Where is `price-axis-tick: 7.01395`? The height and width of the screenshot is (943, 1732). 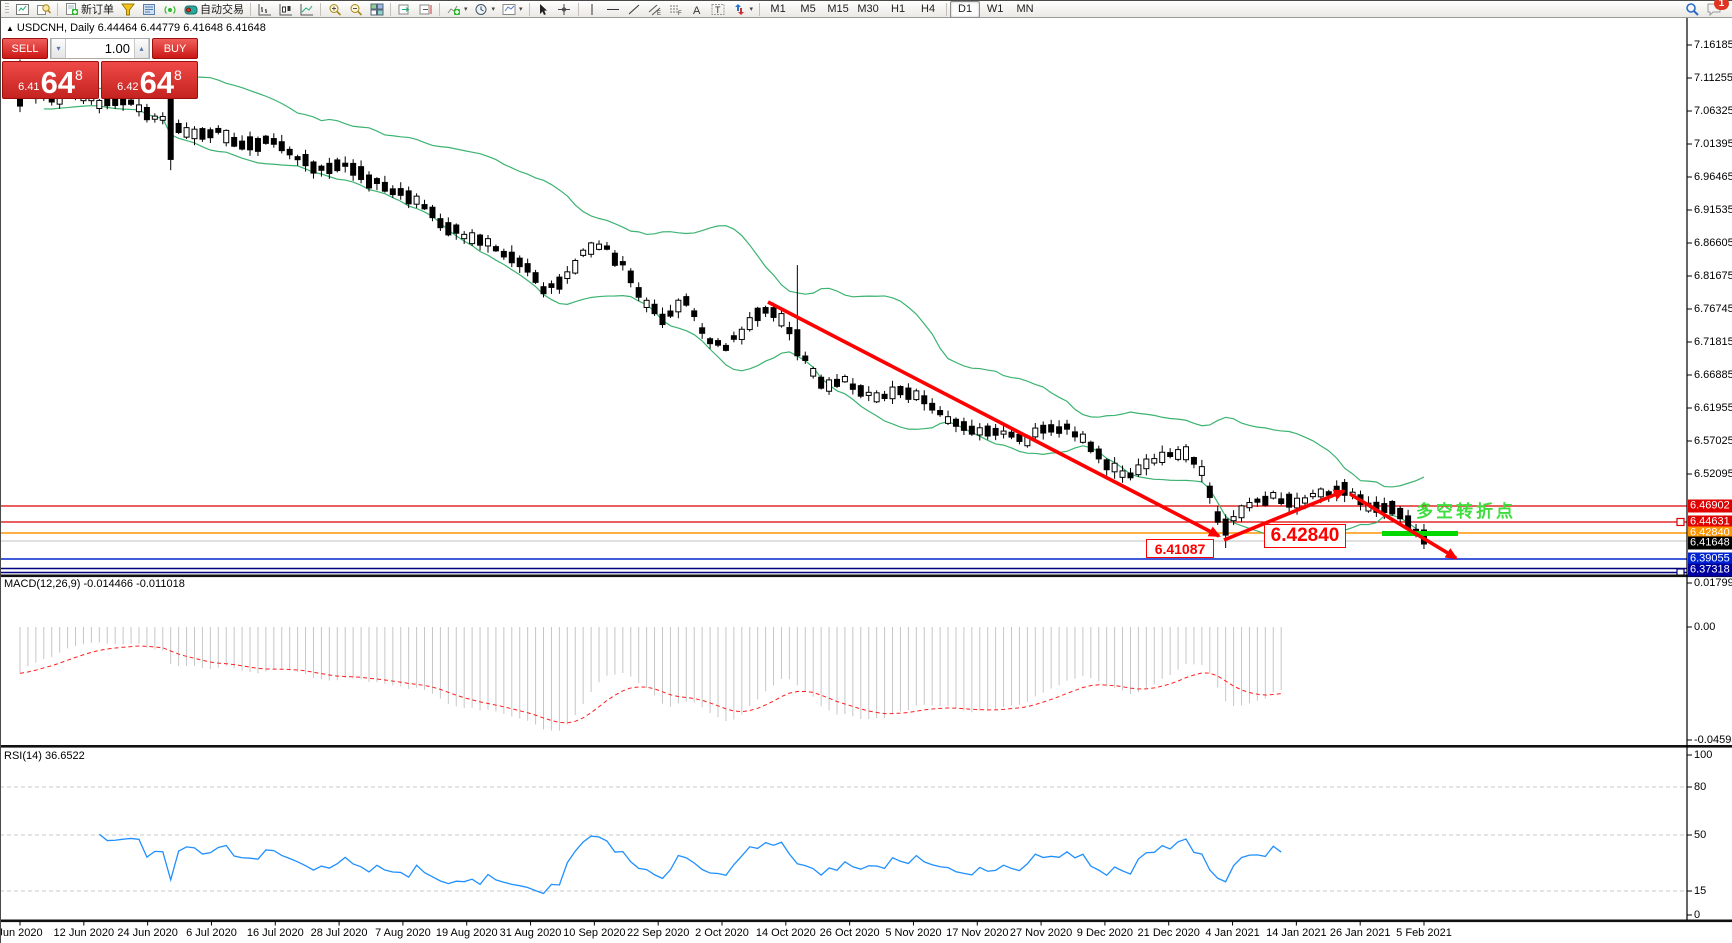
price-axis-tick: 7.01395 is located at coordinates (1713, 144).